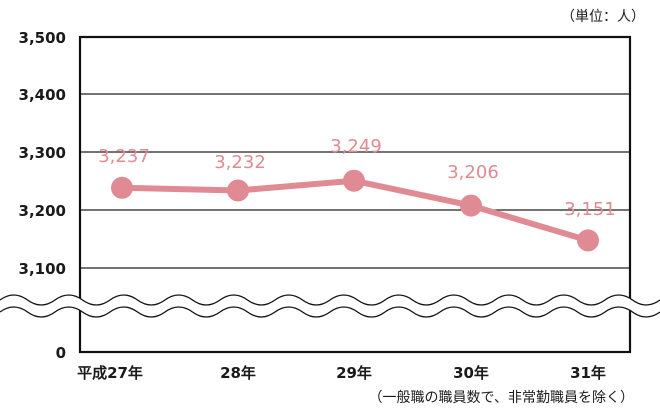  What do you see at coordinates (42, 211) in the screenshot?
I see `y-tick: 3,200` at bounding box center [42, 211].